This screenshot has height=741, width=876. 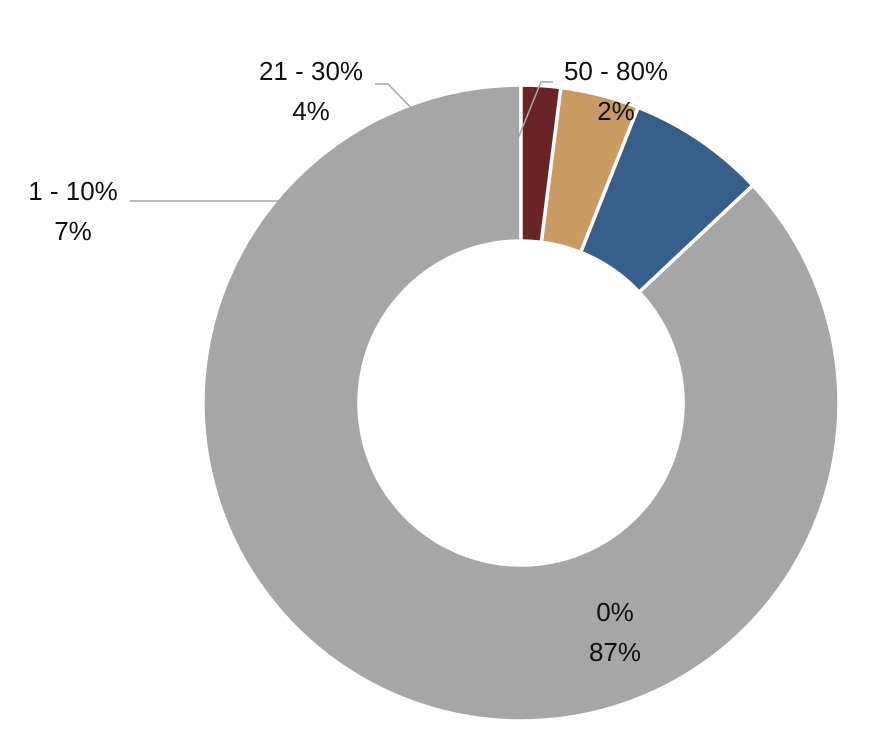 What do you see at coordinates (73, 231) in the screenshot?
I see `slice-value-label-1-10: 7%` at bounding box center [73, 231].